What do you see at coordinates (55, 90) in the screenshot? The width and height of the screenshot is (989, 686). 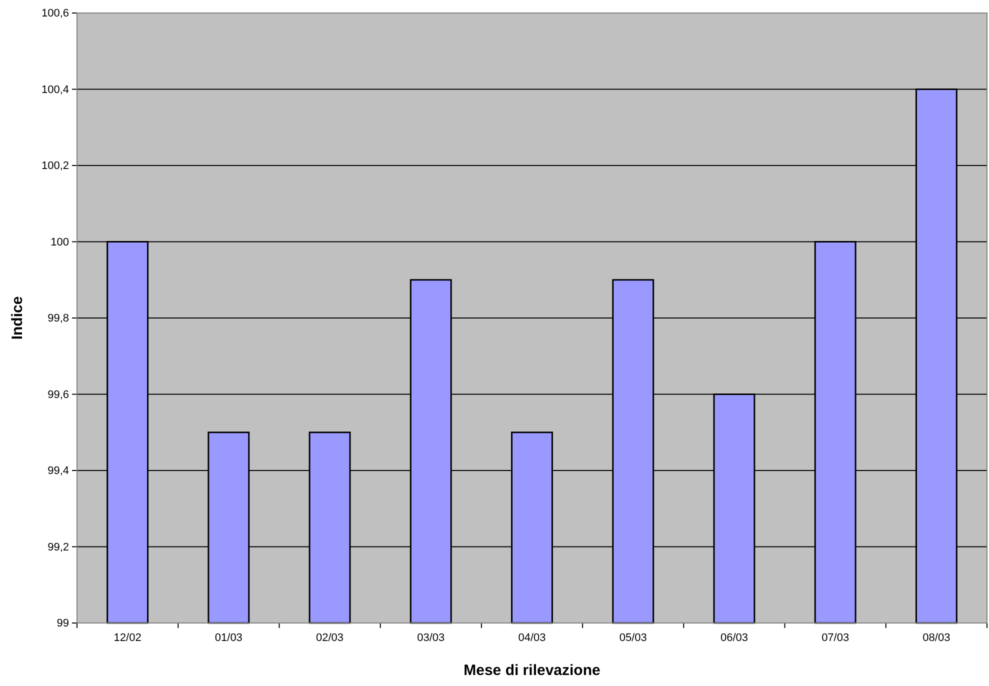 I see `y-tick-label: 100,4` at bounding box center [55, 90].